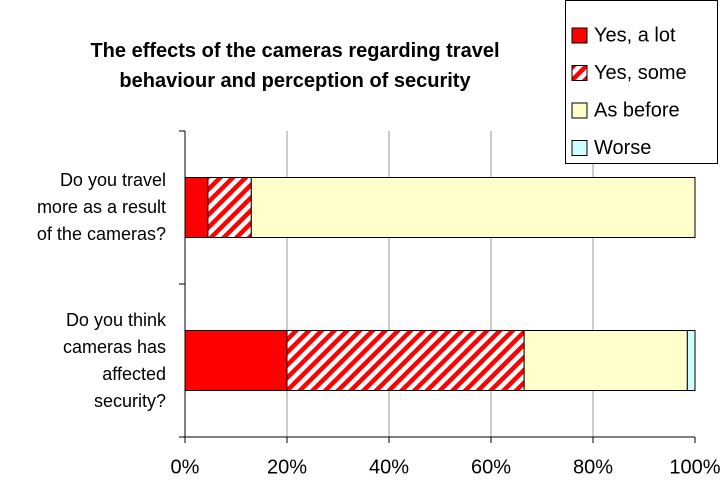 The image size is (726, 482). I want to click on legend-label: Worse, so click(622, 148).